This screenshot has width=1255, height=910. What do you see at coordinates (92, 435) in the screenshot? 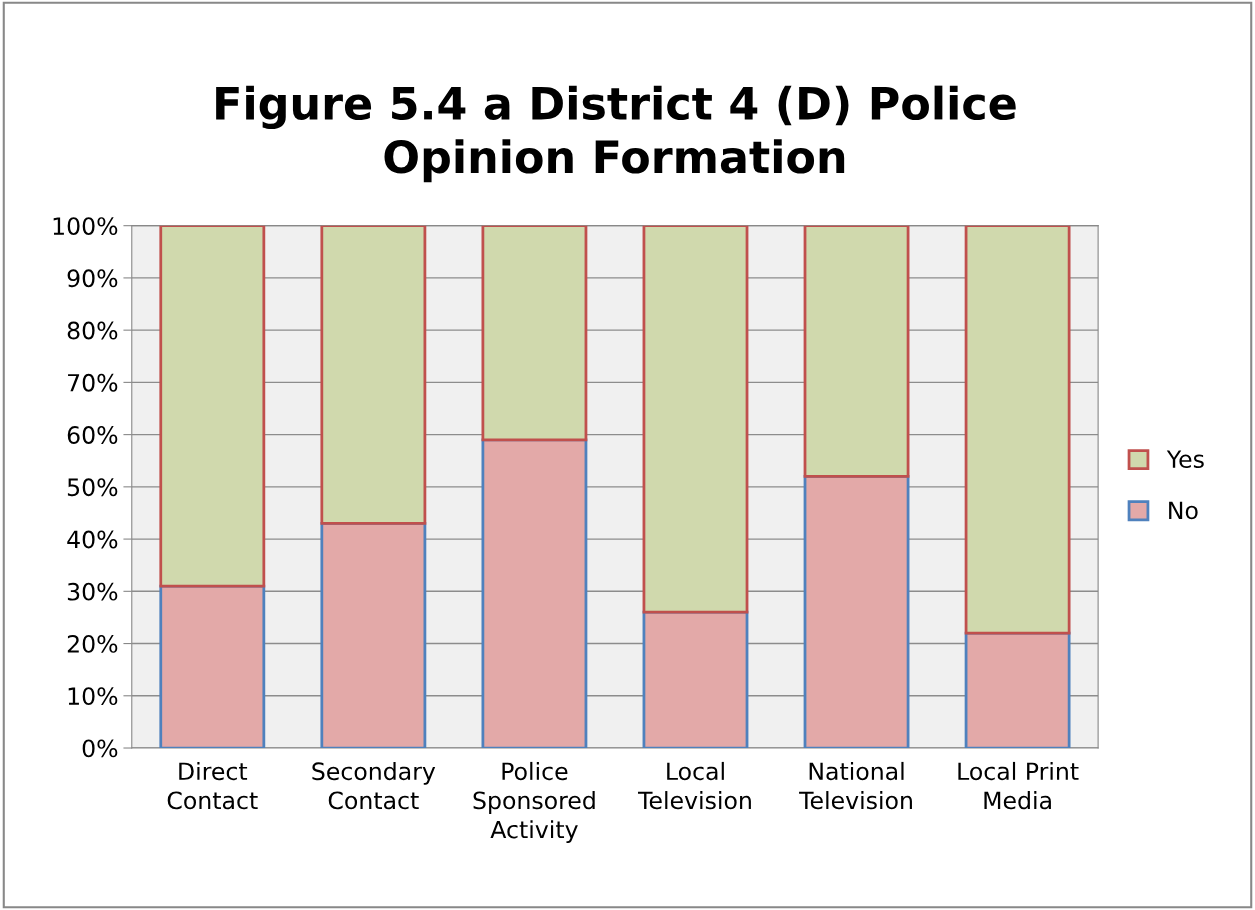
I see `y-tick-label: 60%` at bounding box center [92, 435].